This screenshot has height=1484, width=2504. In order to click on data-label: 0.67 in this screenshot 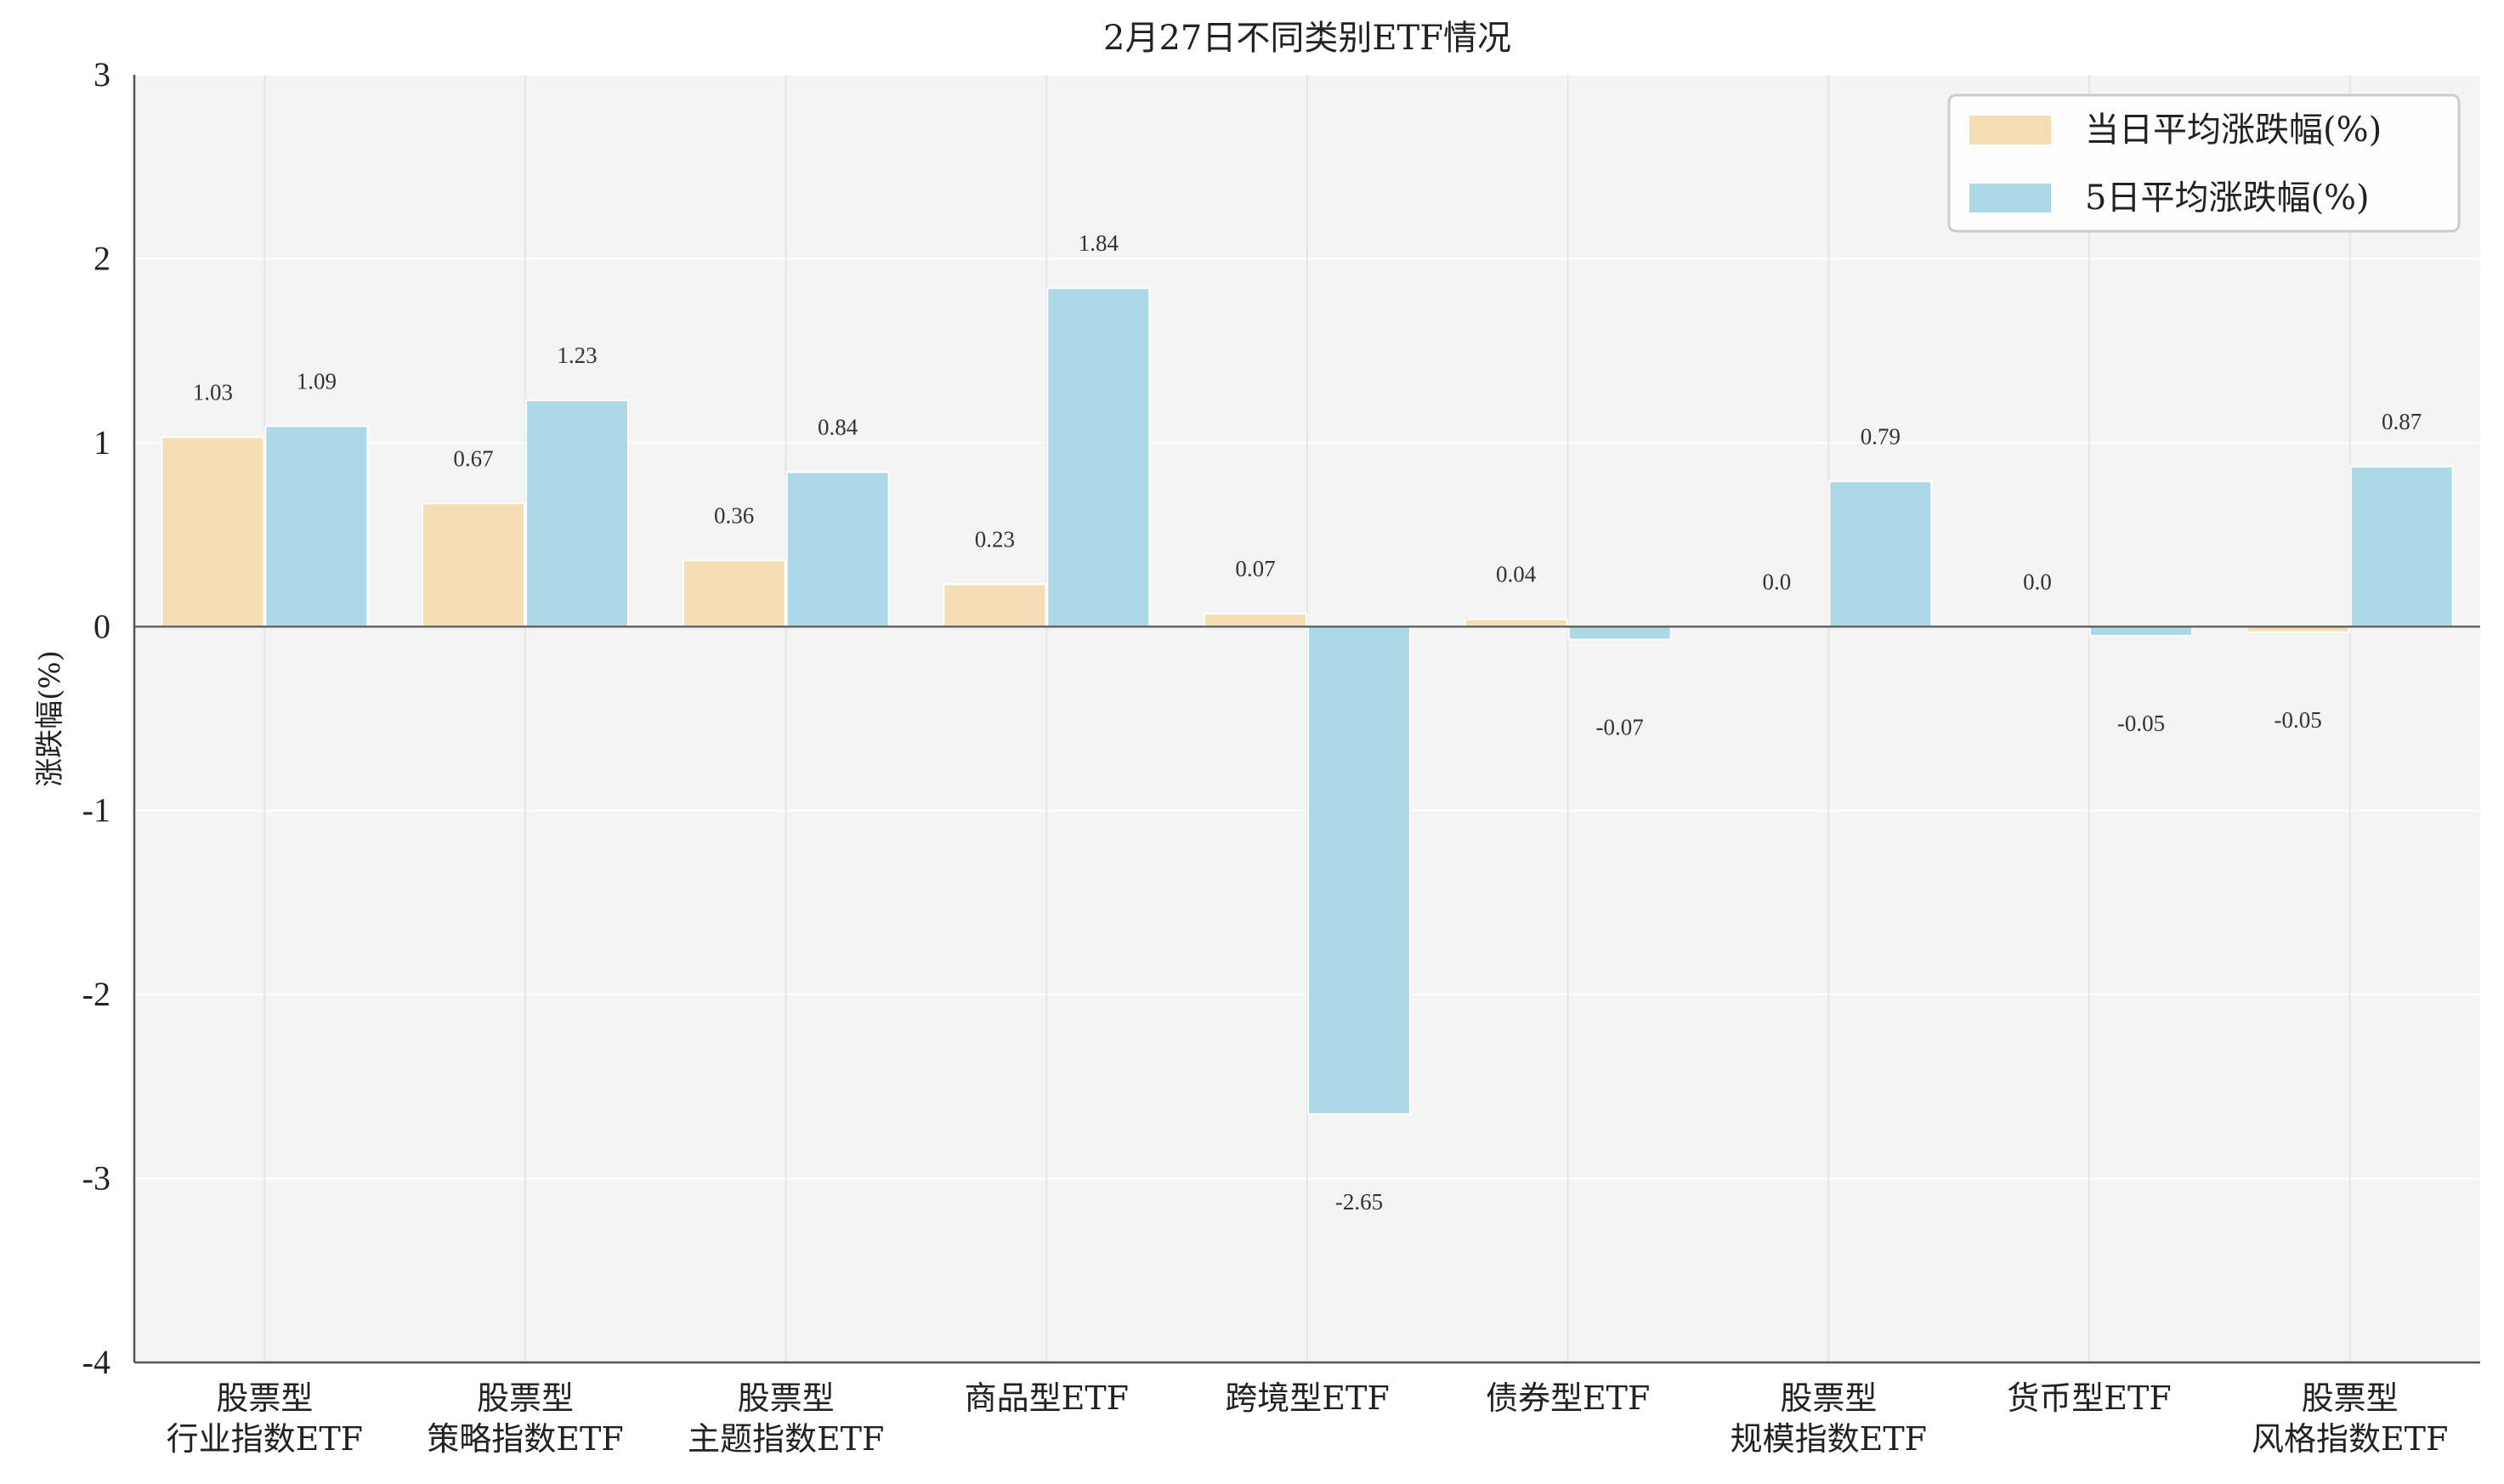, I will do `click(473, 458)`.